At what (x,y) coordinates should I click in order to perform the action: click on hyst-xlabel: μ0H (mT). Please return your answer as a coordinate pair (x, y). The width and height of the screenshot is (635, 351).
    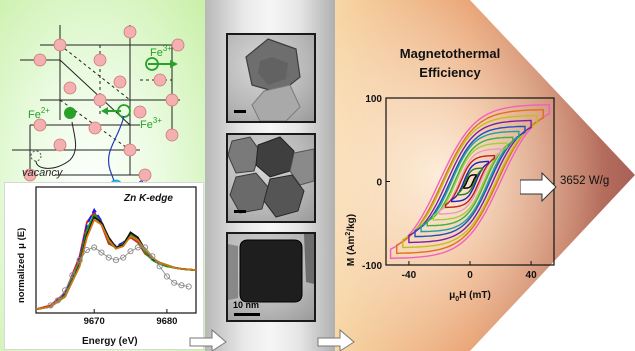
    Looking at the image, I should click on (470, 296).